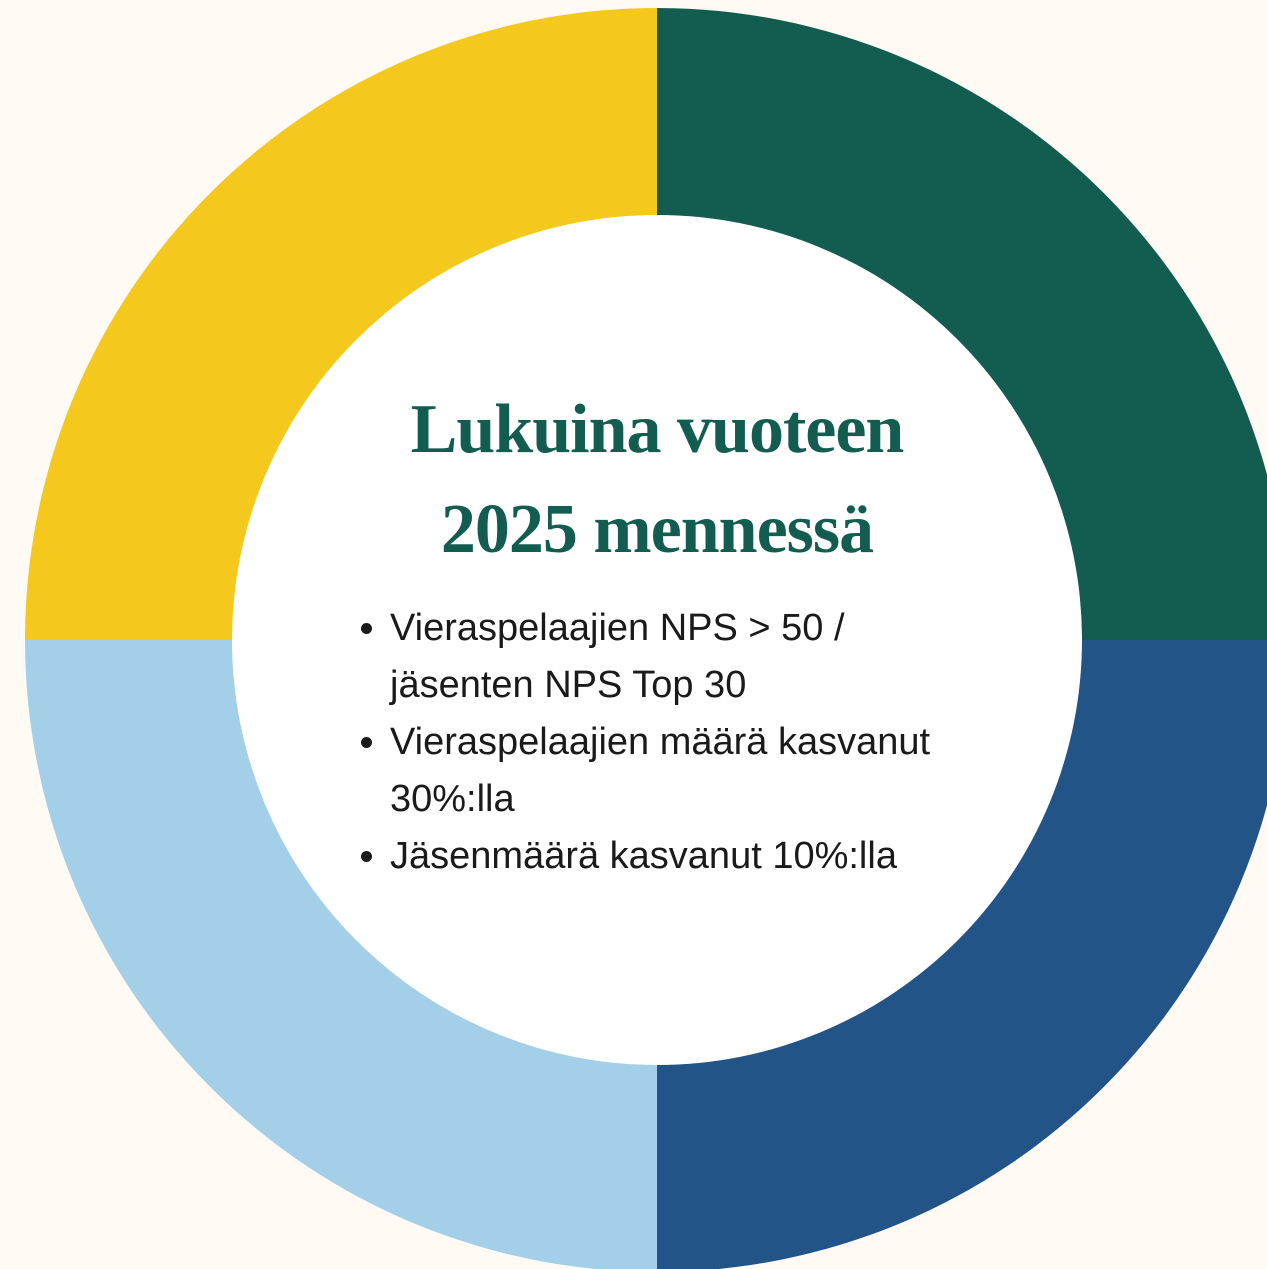  What do you see at coordinates (677, 856) in the screenshot?
I see `bullet-item: Jäsenmäärä kasvanut 10%:lla` at bounding box center [677, 856].